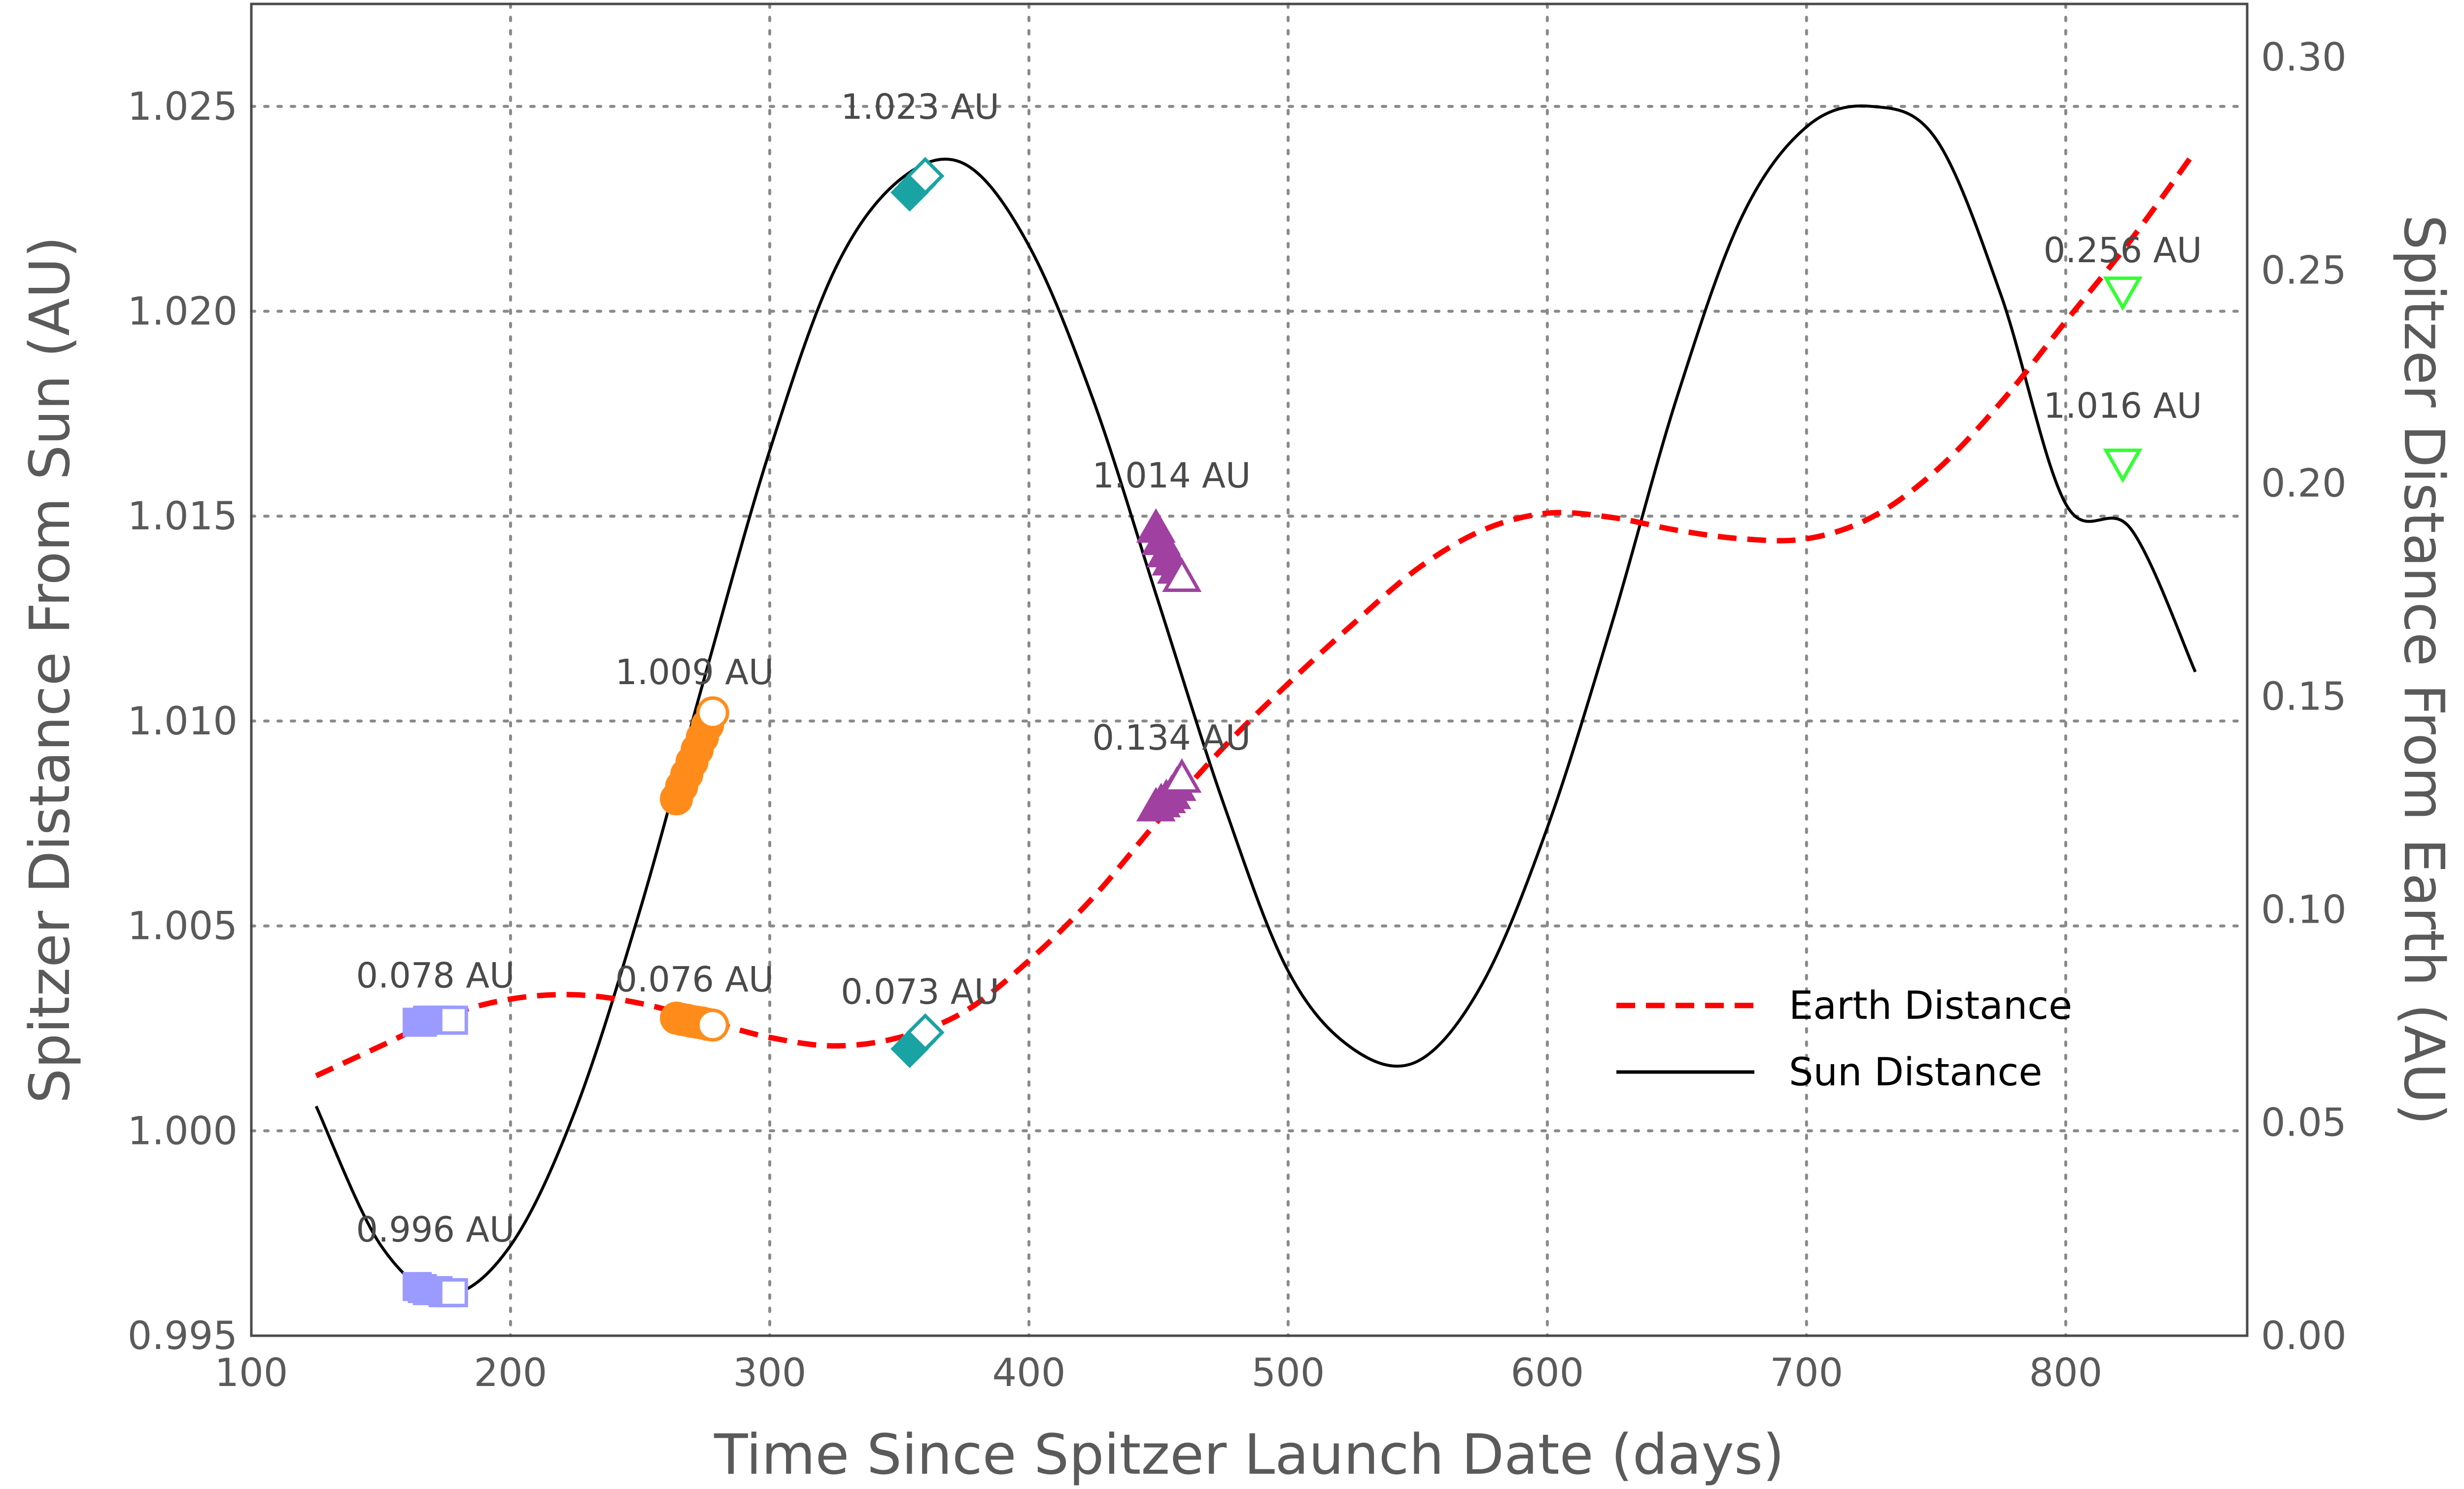 The height and width of the screenshot is (1489, 2464). I want to click on orange-circles-sun-marker, so click(712, 712).